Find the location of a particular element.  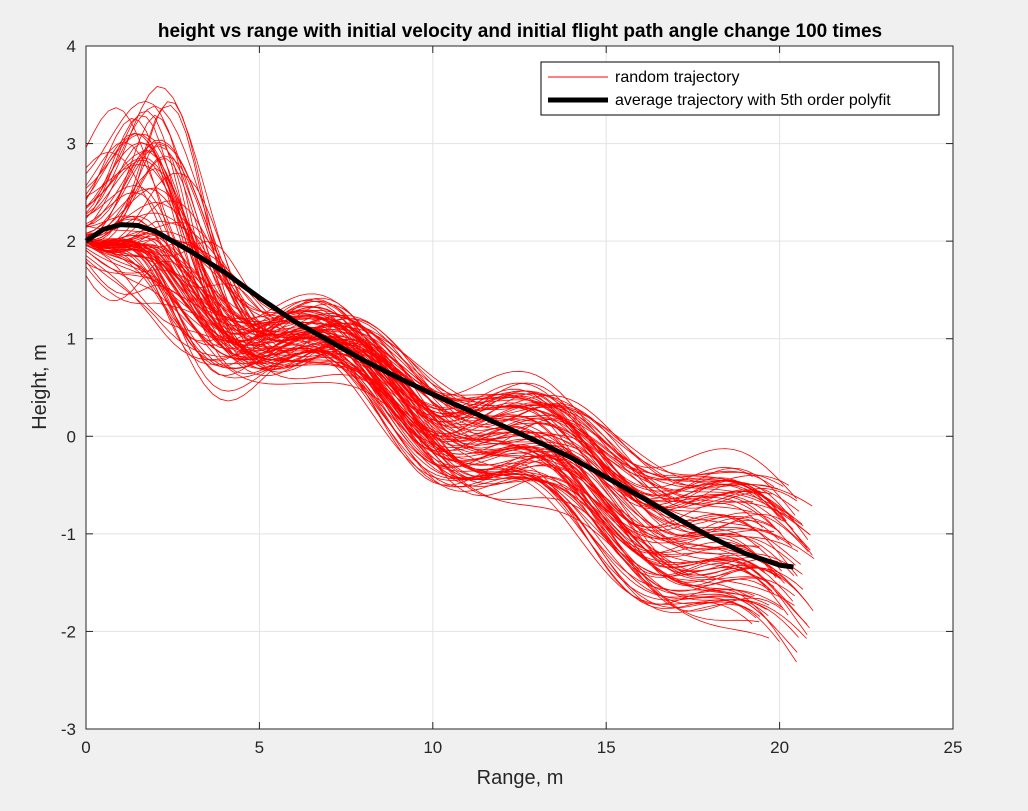

x-tick-label: 15 is located at coordinates (606, 747).